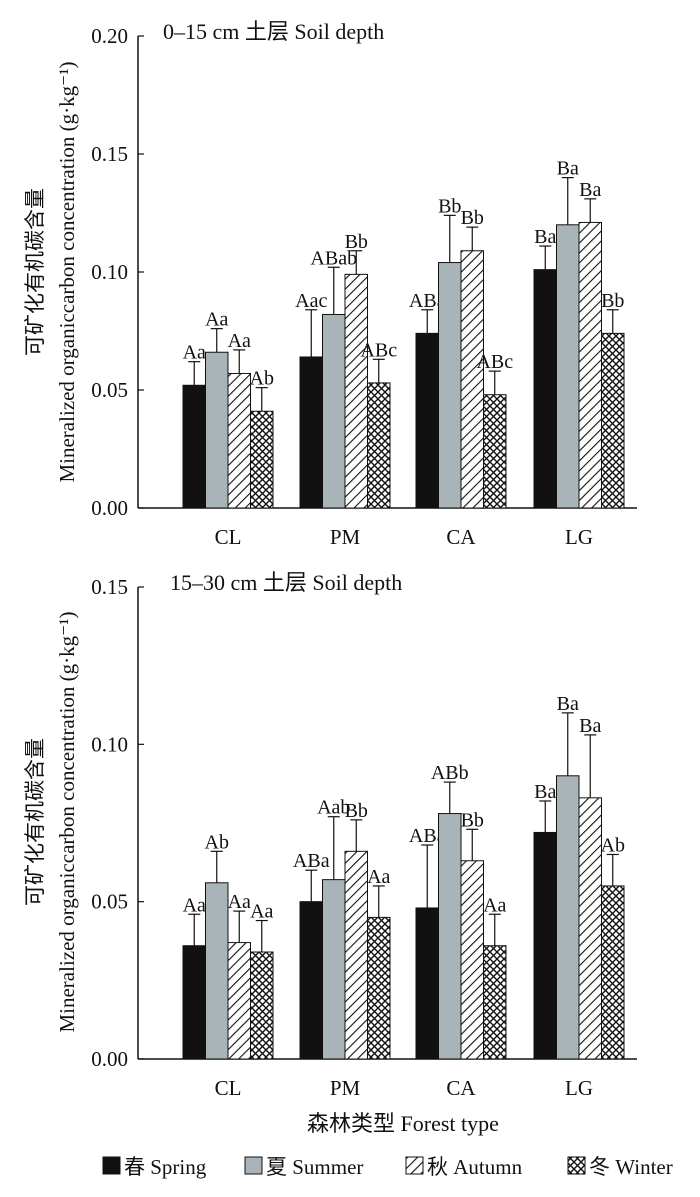  What do you see at coordinates (165, 1167) in the screenshot?
I see `legend-label-spring: 春 Spring` at bounding box center [165, 1167].